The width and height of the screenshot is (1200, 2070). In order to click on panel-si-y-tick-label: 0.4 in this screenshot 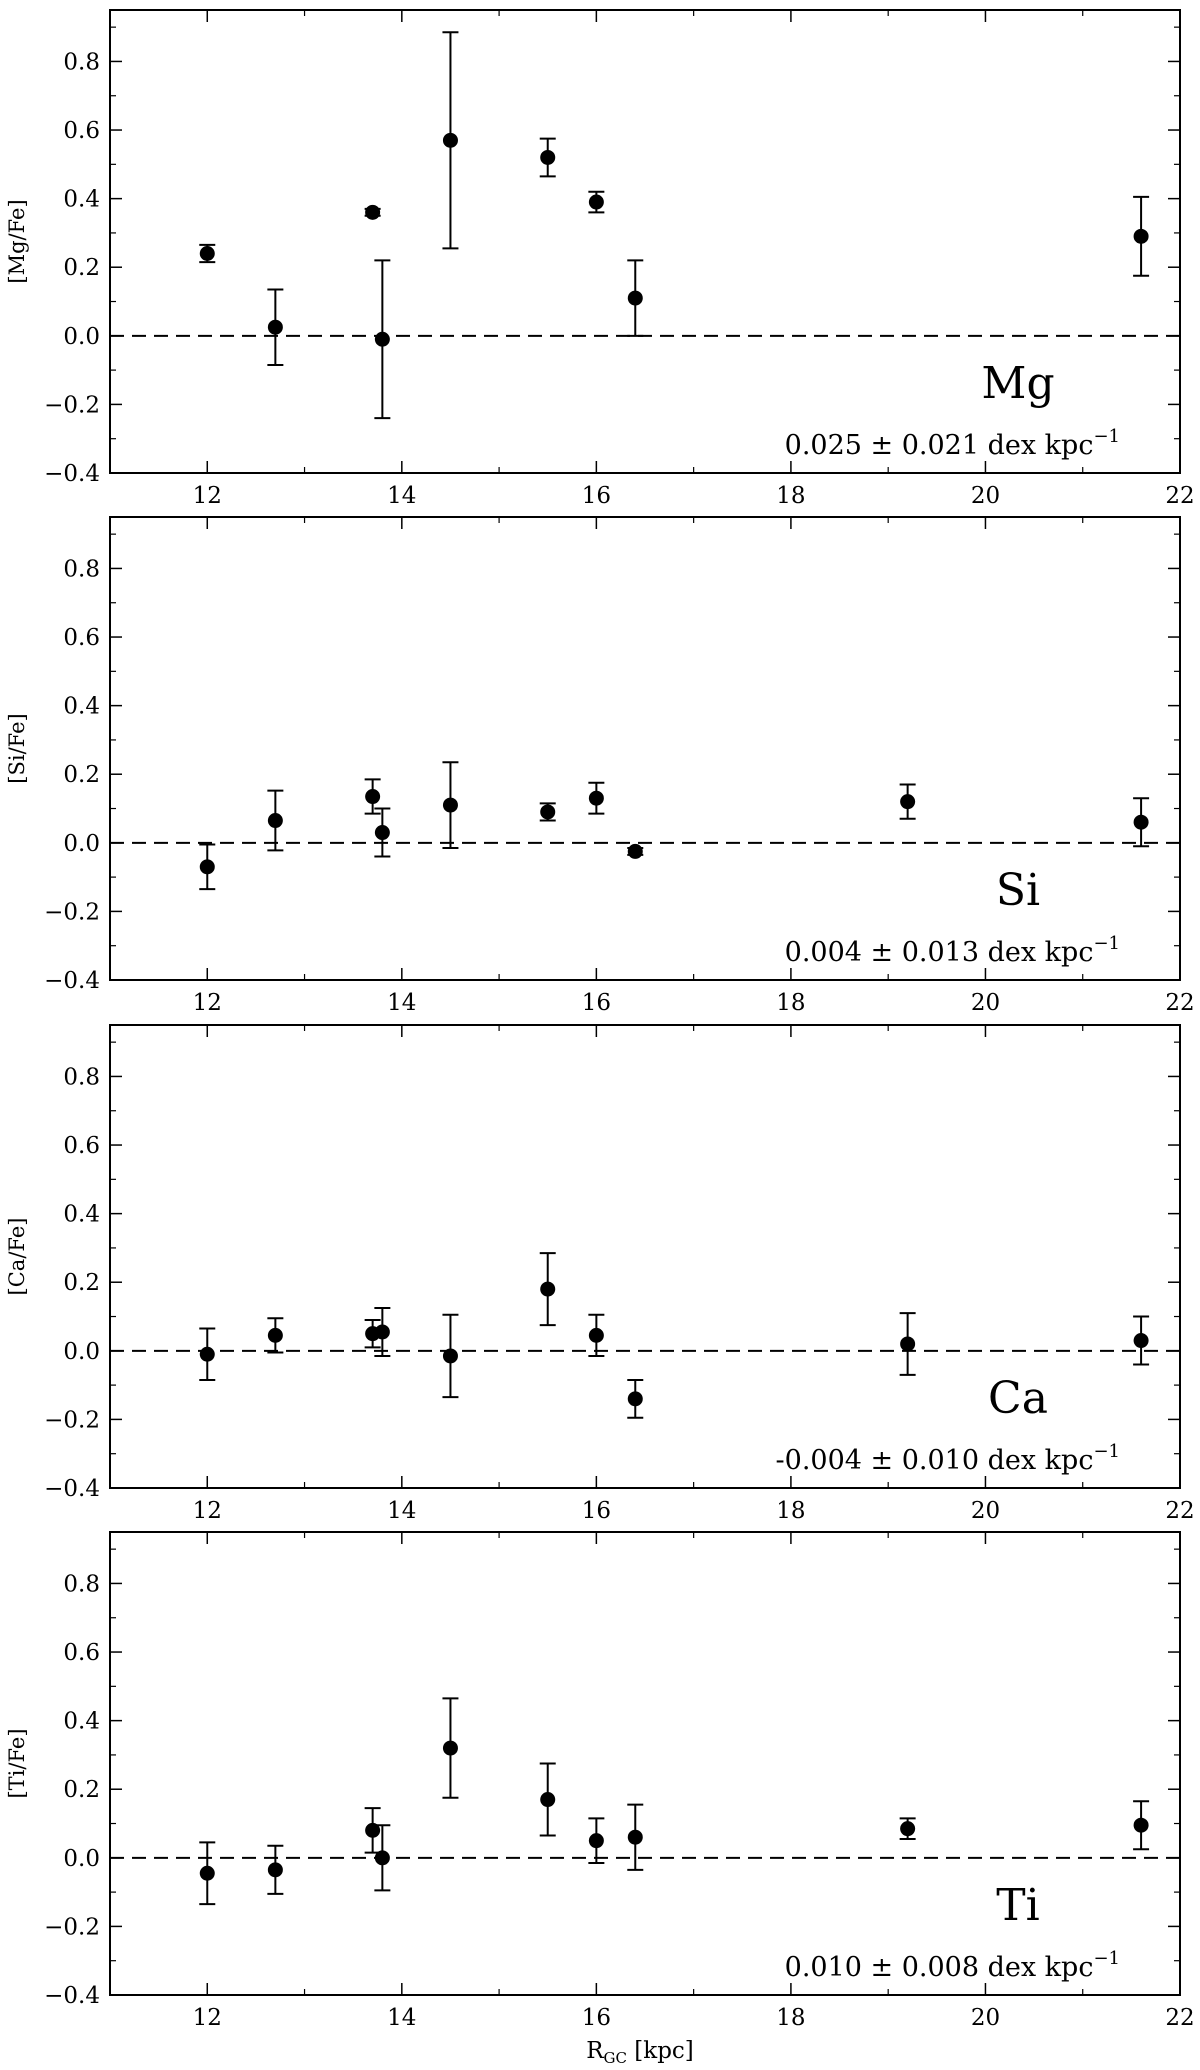, I will do `click(81, 707)`.